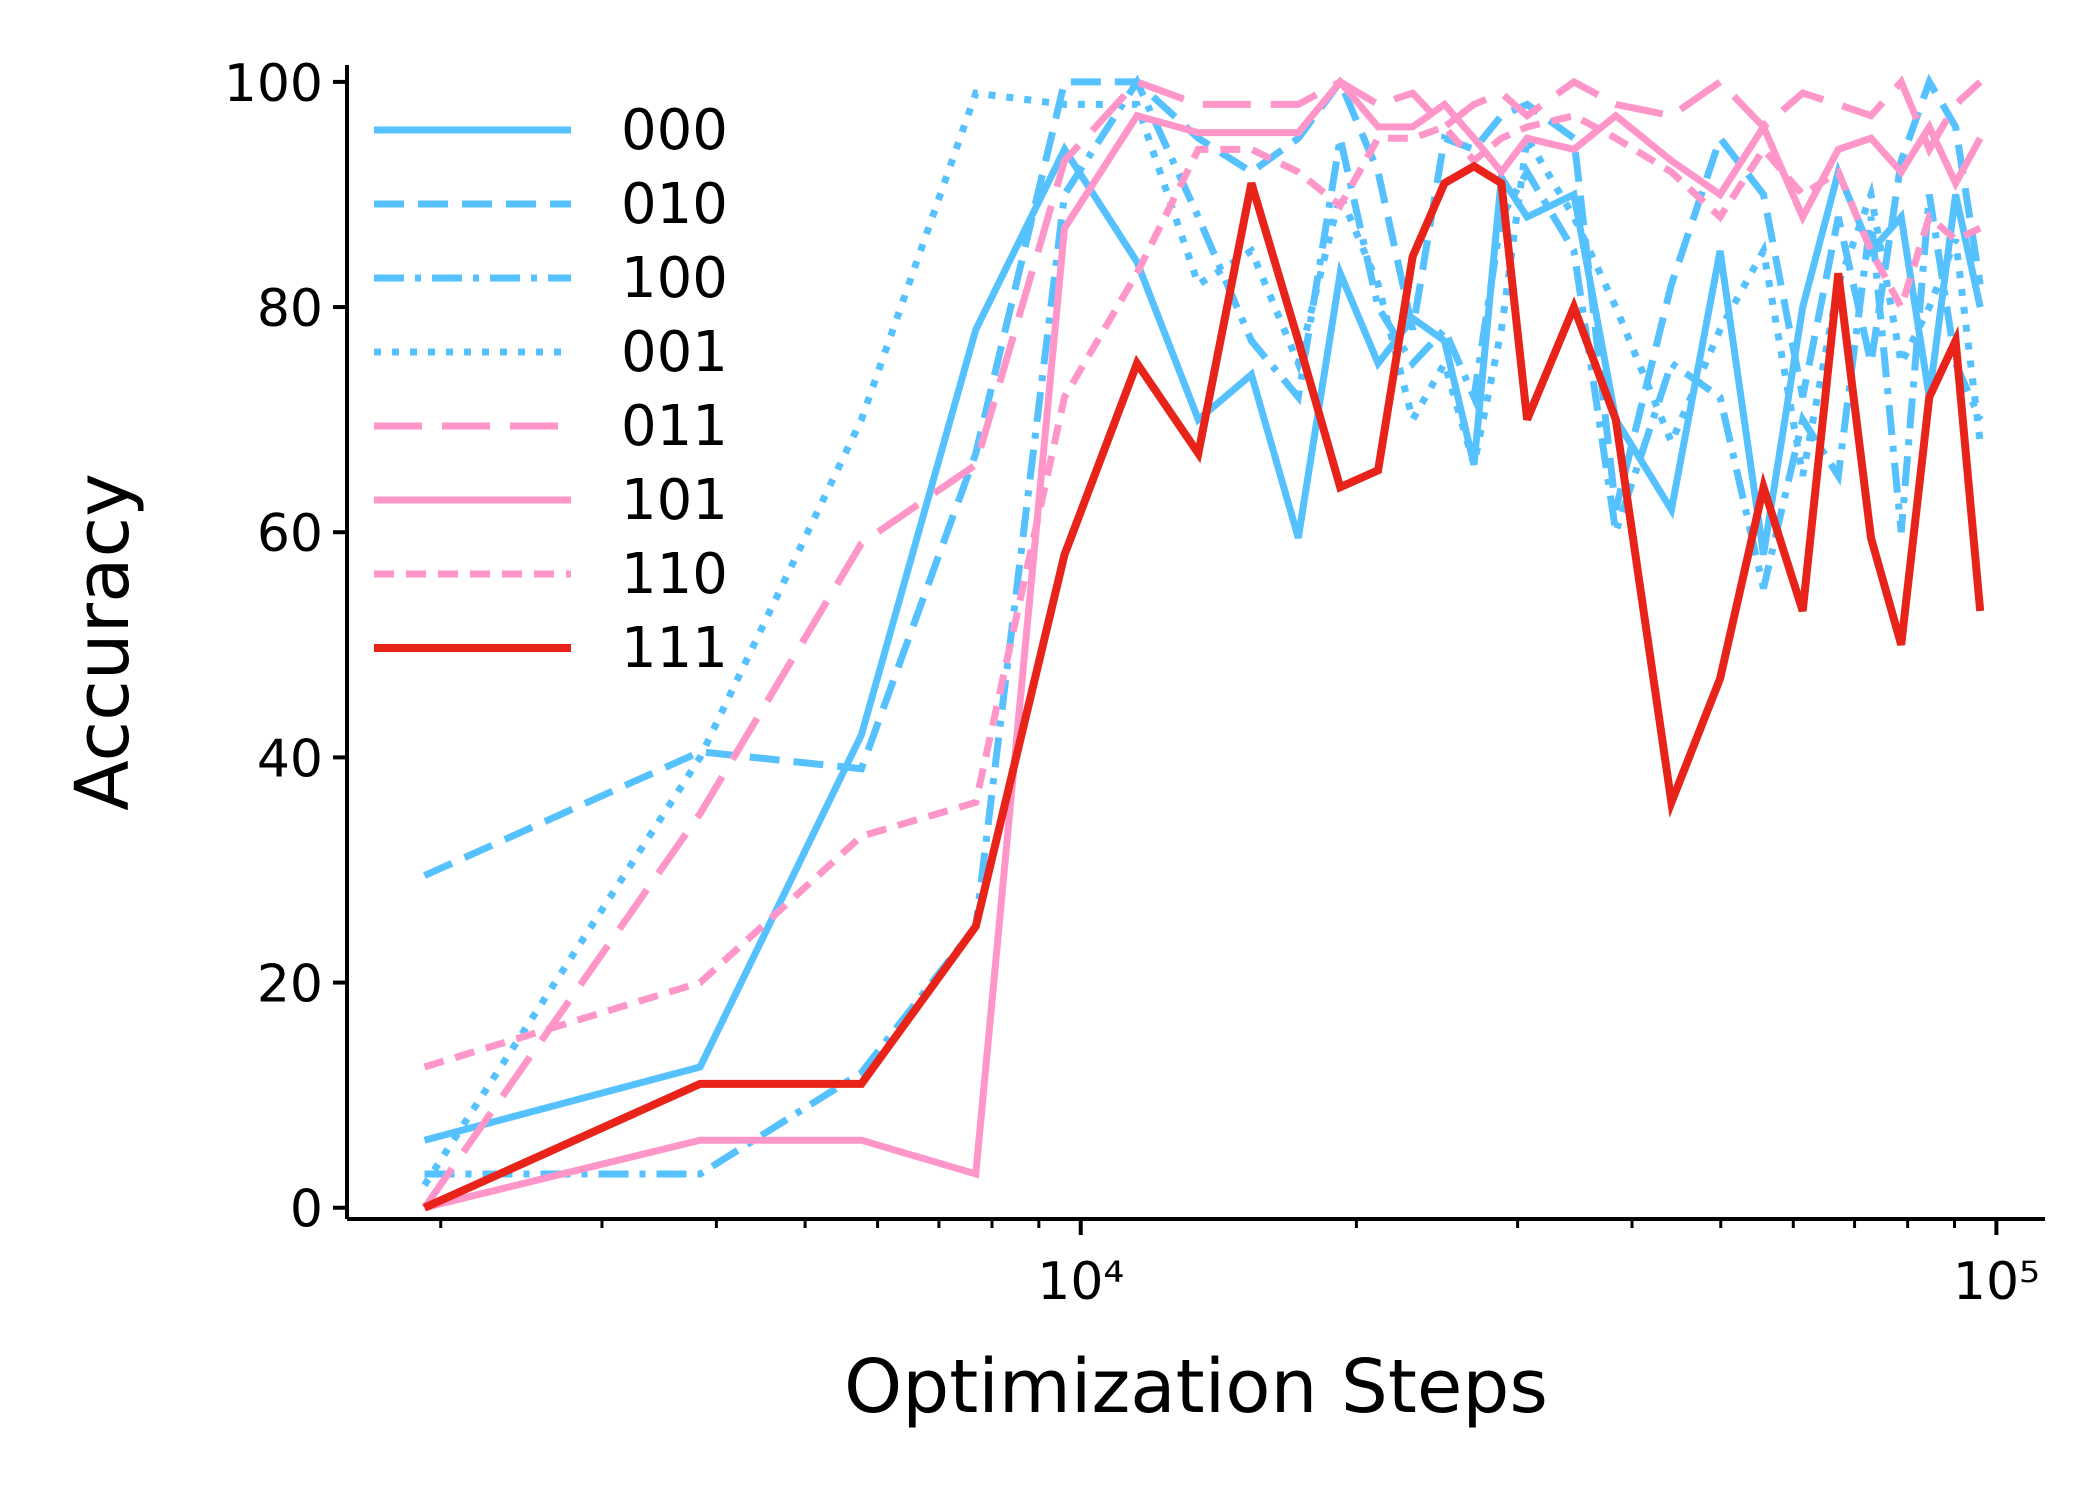  What do you see at coordinates (290, 309) in the screenshot?
I see `y-tick-label: 80` at bounding box center [290, 309].